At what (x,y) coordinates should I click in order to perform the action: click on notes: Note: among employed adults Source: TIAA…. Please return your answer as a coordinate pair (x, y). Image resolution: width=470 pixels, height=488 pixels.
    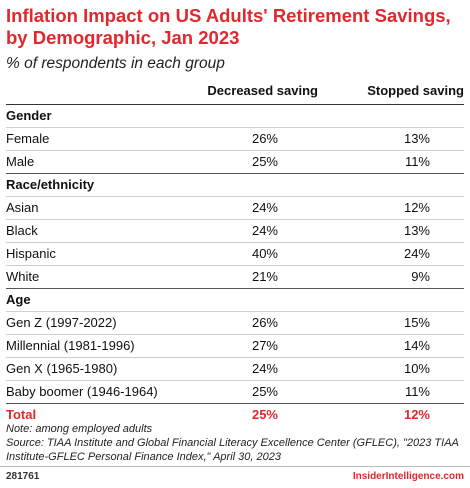
    Looking at the image, I should click on (236, 443).